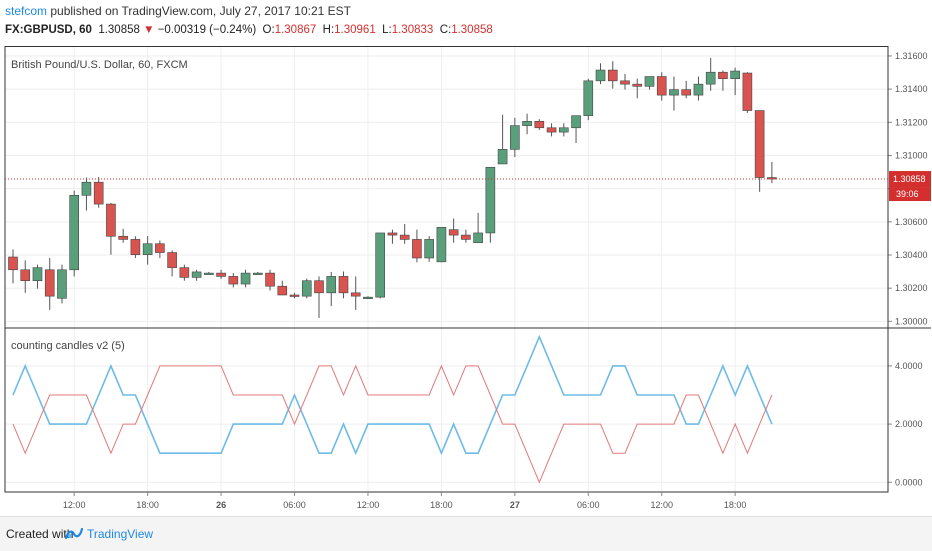 The image size is (932, 551). What do you see at coordinates (911, 288) in the screenshot?
I see `price-tick-label: 1.30200` at bounding box center [911, 288].